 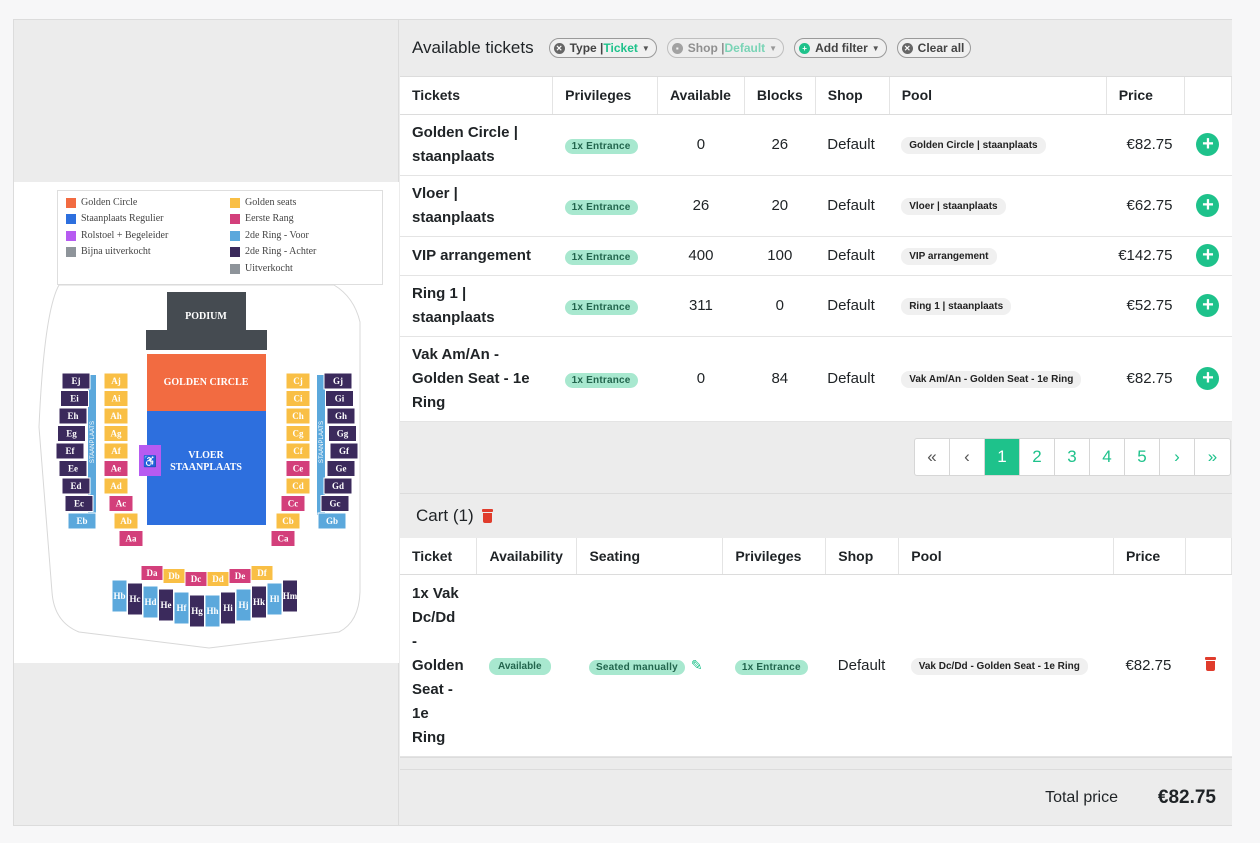 What do you see at coordinates (150, 460) in the screenshot?
I see `wheelchair-area` at bounding box center [150, 460].